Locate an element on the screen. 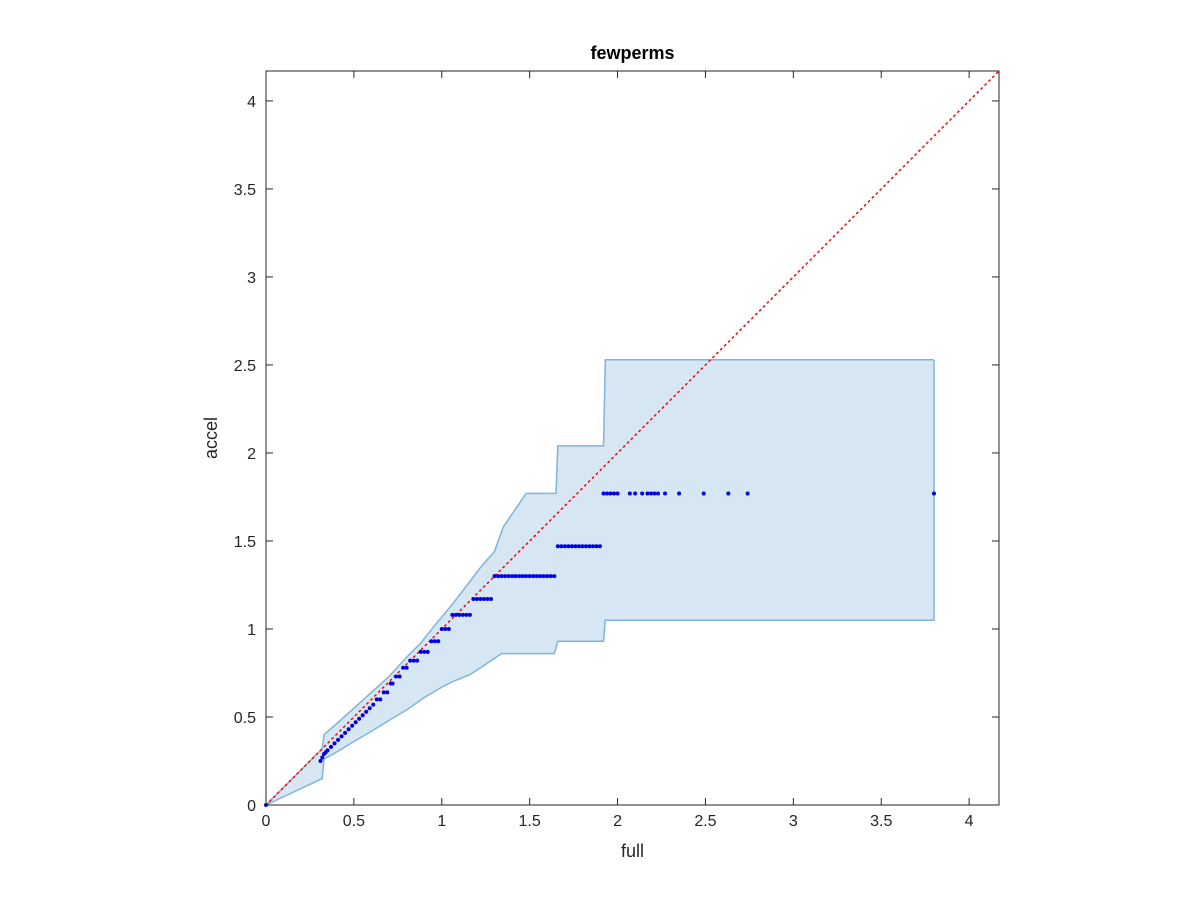 This screenshot has height=900, width=1200. x-tick-label: 3.5 is located at coordinates (881, 821).